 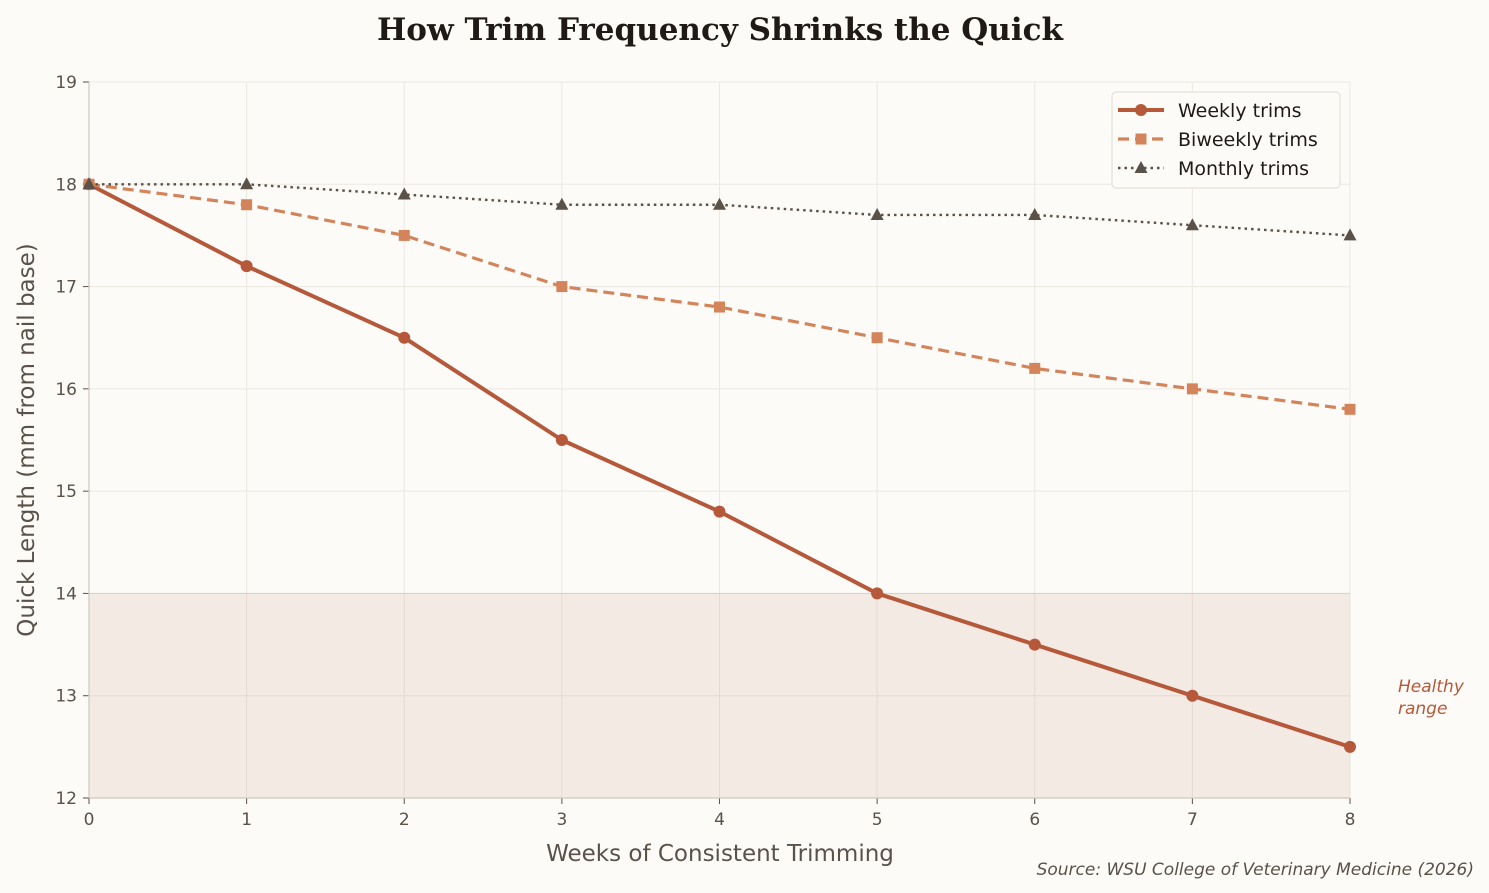 I want to click on x-tick-label: 0, so click(x=89, y=820).